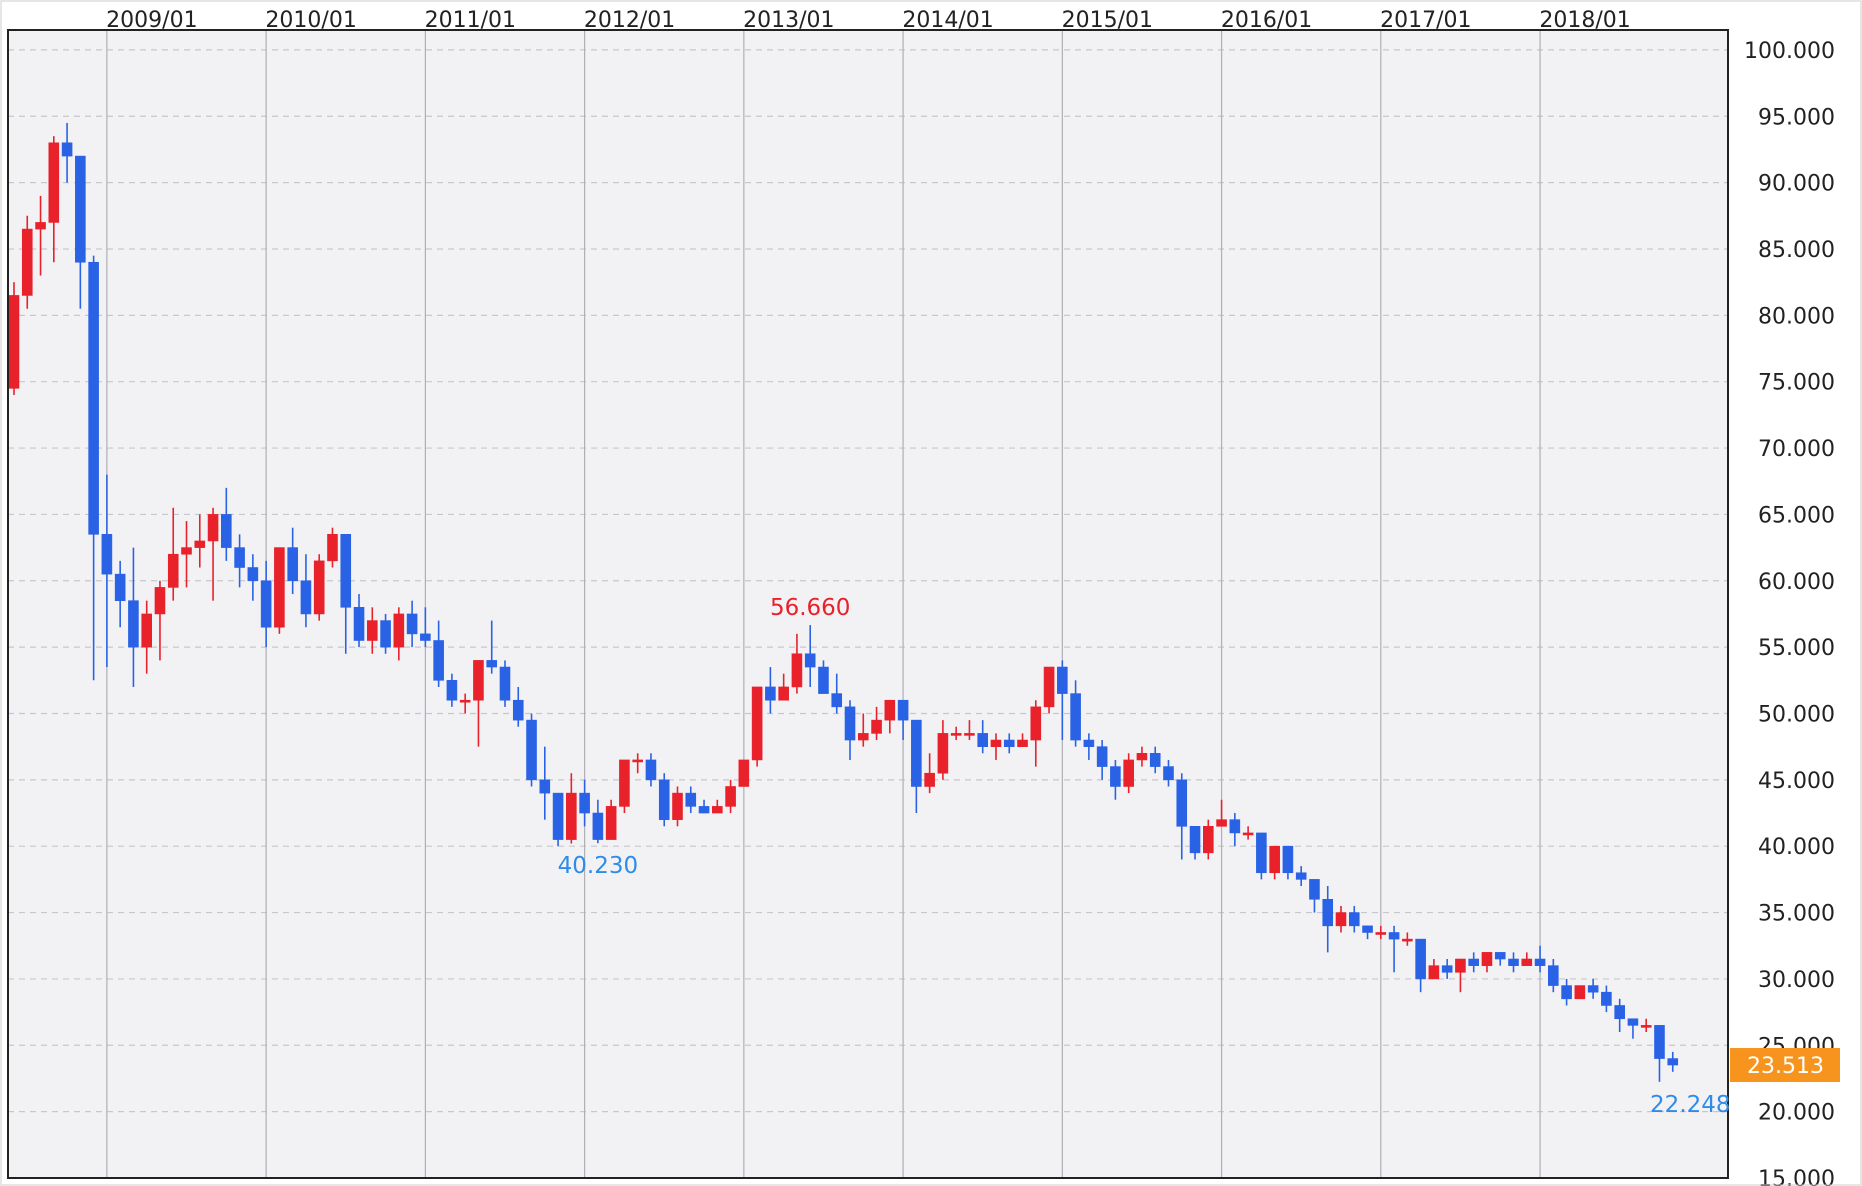  I want to click on y-tick-label: 15.000, so click(1796, 1176).